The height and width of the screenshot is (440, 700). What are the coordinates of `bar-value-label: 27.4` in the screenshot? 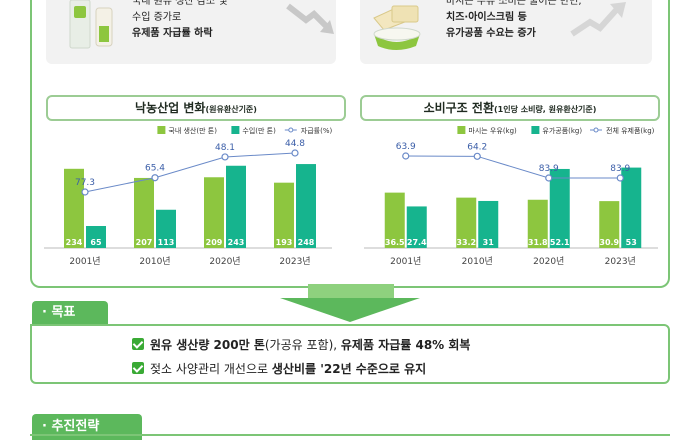 It's located at (417, 242).